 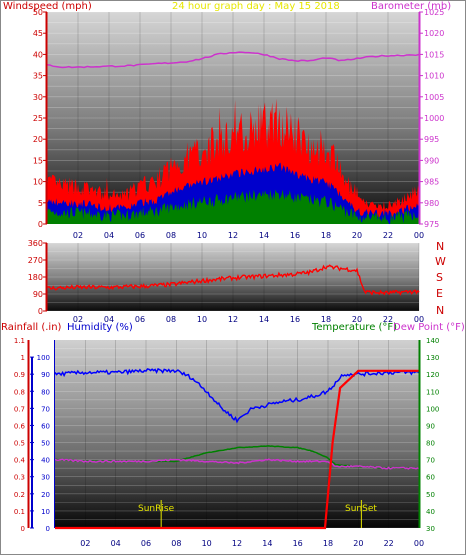 What do you see at coordinates (430, 461) in the screenshot?
I see `temperature-tick-label: 70` at bounding box center [430, 461].